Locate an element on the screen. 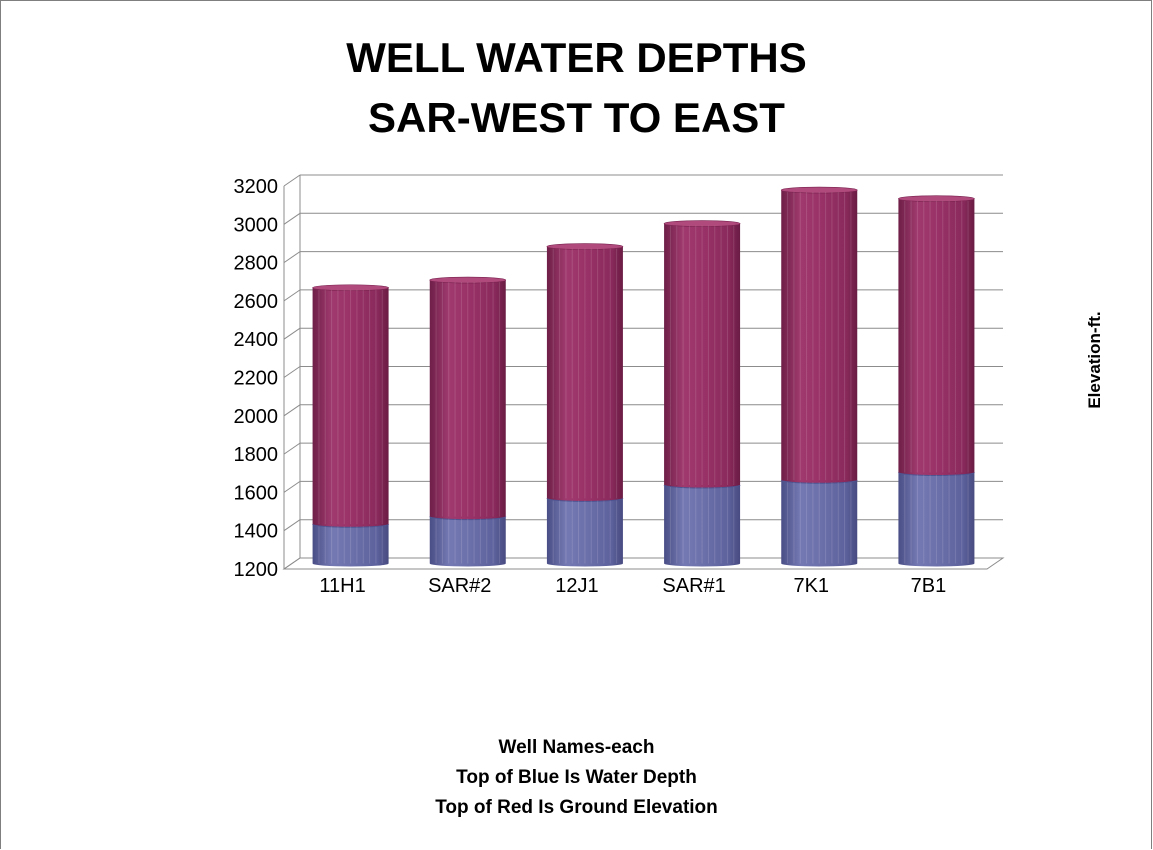 This screenshot has width=1153, height=850. x-axis-label-line-1: Well Names-each is located at coordinates (576, 747).